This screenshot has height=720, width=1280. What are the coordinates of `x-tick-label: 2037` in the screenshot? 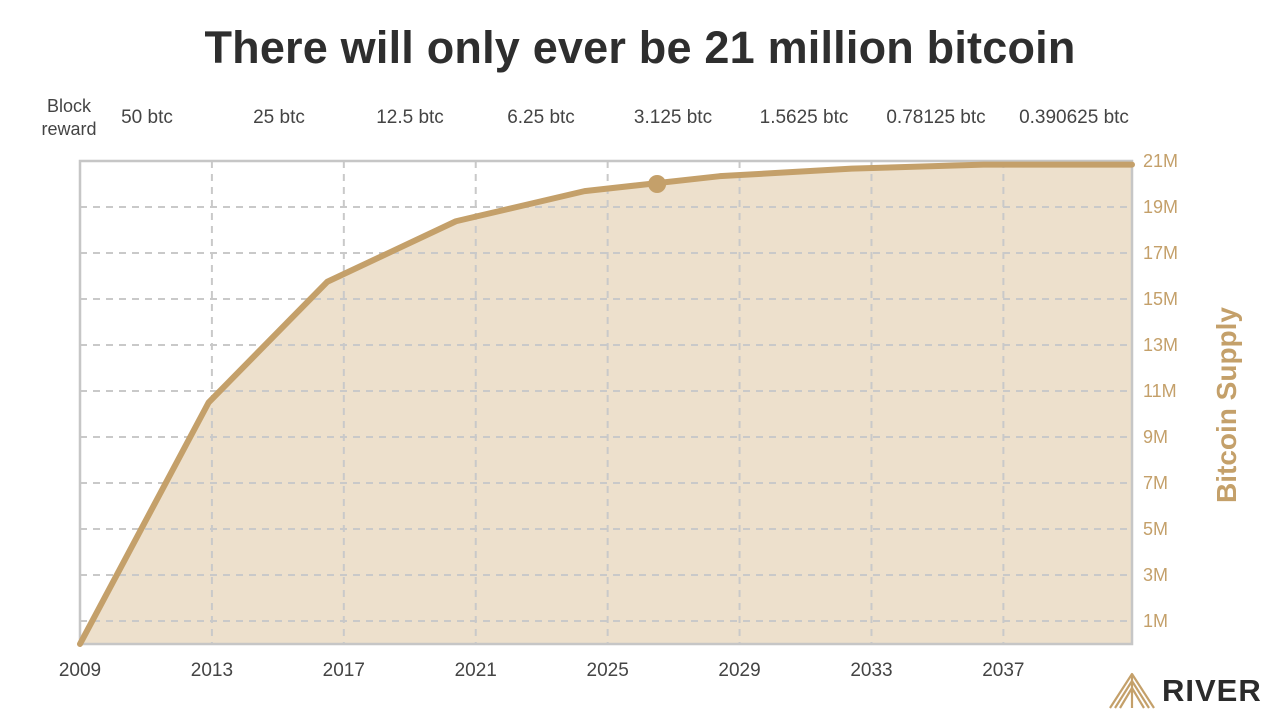 It's located at (1003, 670).